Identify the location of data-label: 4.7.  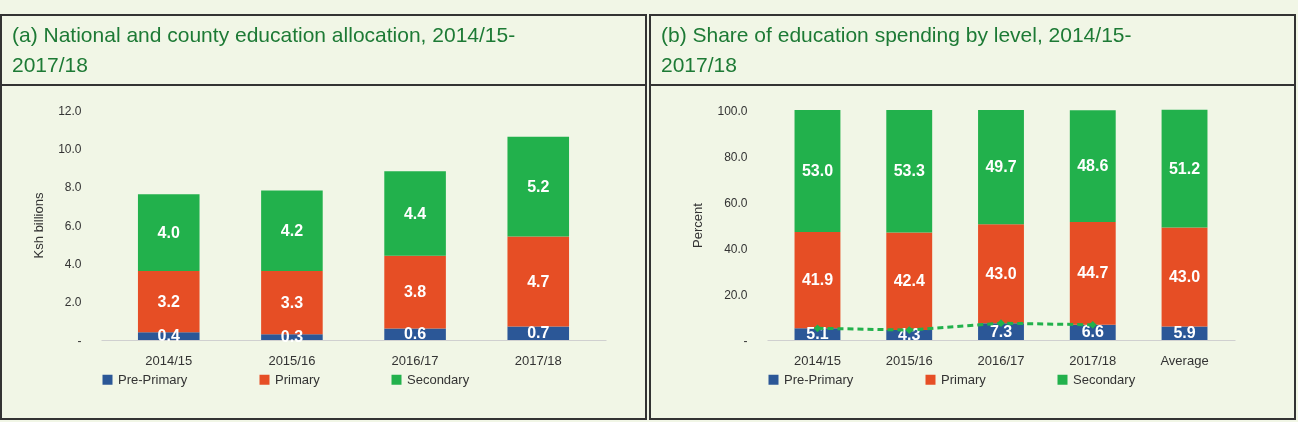
(538, 281).